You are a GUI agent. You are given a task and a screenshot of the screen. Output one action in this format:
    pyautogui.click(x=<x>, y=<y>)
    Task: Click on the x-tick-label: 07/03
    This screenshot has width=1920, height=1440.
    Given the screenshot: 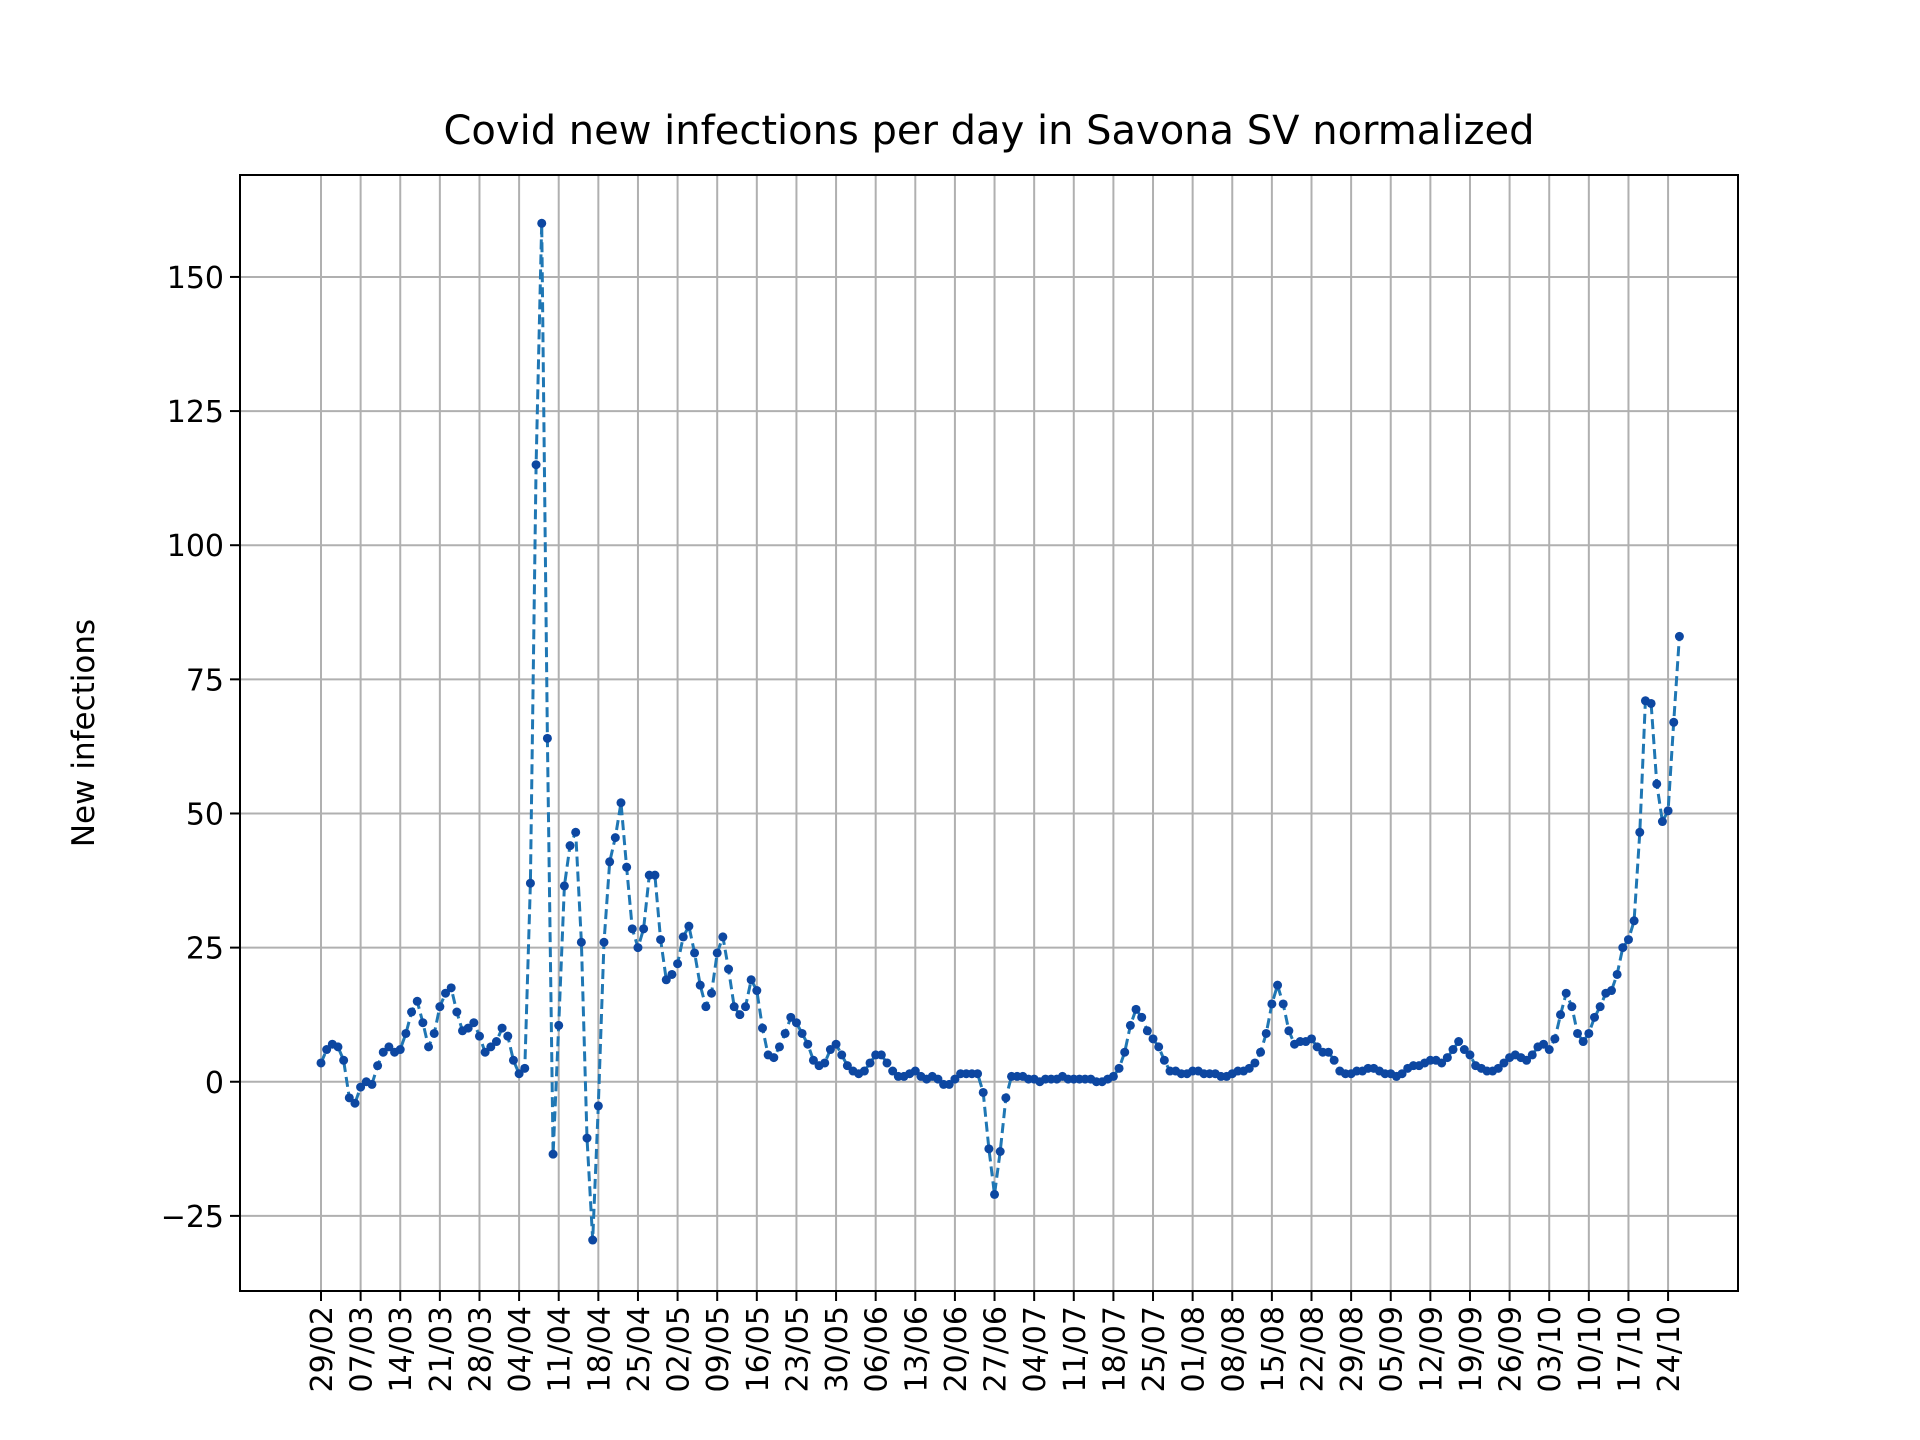 What is the action you would take?
    pyautogui.click(x=362, y=1349)
    